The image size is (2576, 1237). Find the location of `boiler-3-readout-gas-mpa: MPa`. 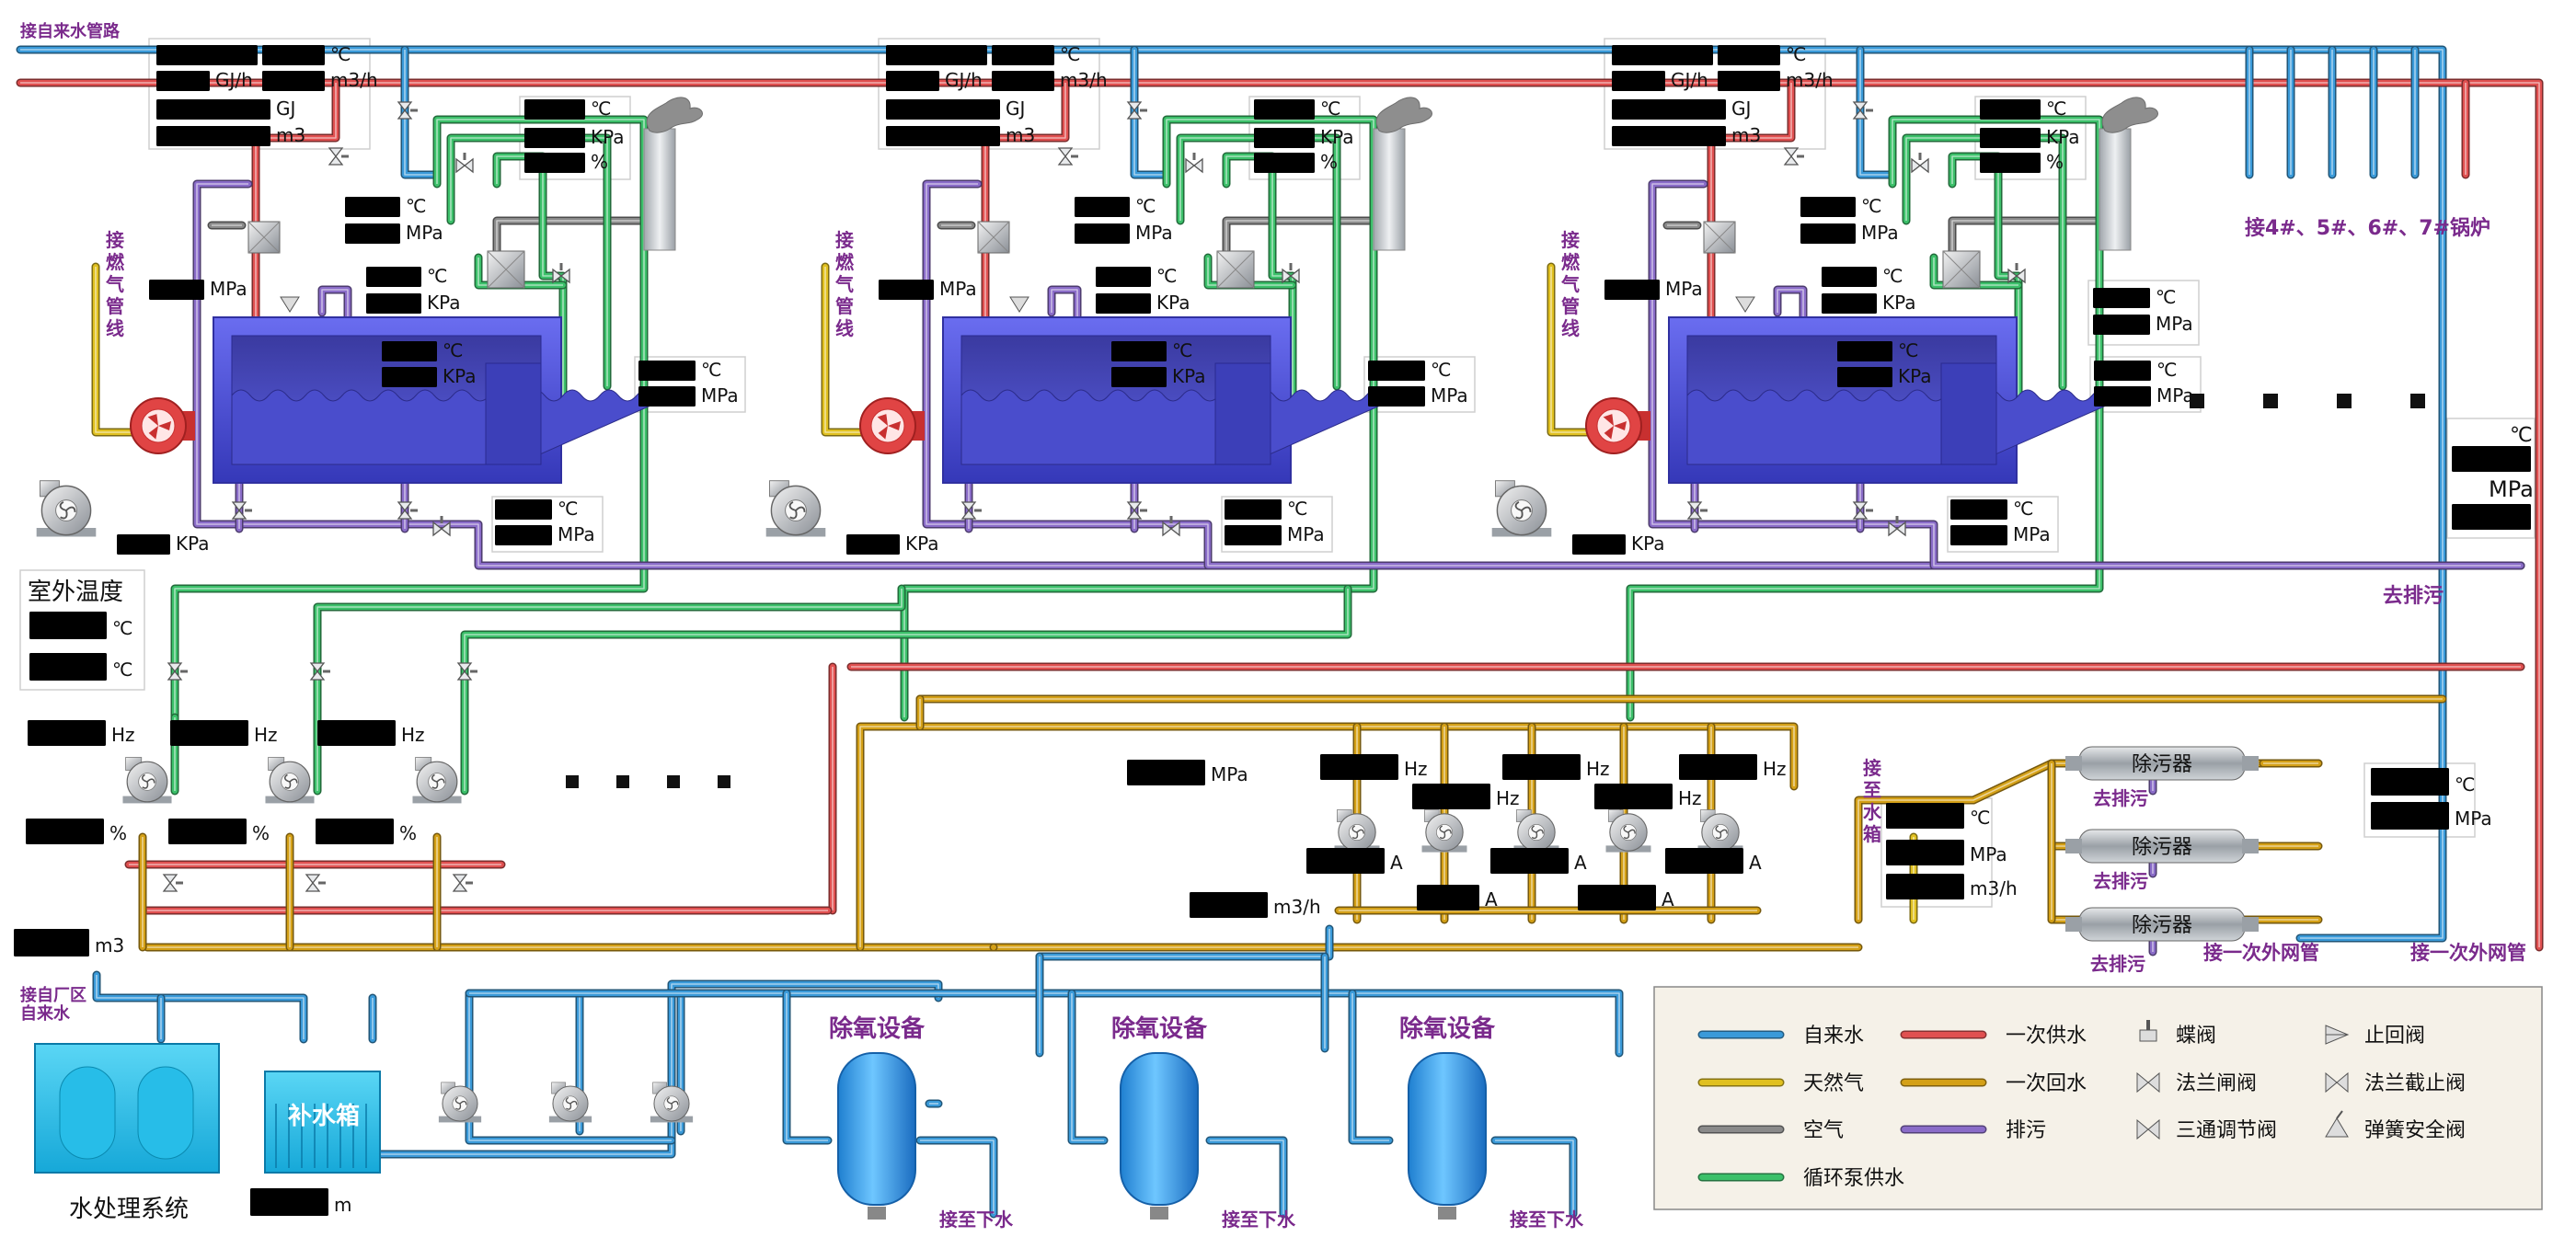

boiler-3-readout-gas-mpa: MPa is located at coordinates (1653, 289).